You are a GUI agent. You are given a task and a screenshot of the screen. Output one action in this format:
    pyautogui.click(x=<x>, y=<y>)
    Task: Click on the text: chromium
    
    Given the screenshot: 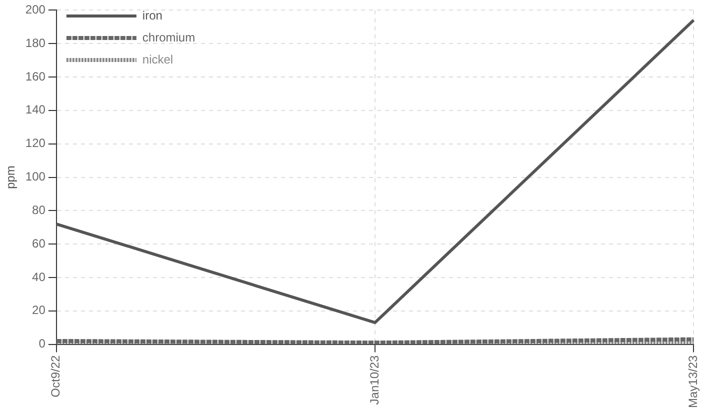 What is the action you would take?
    pyautogui.click(x=169, y=37)
    